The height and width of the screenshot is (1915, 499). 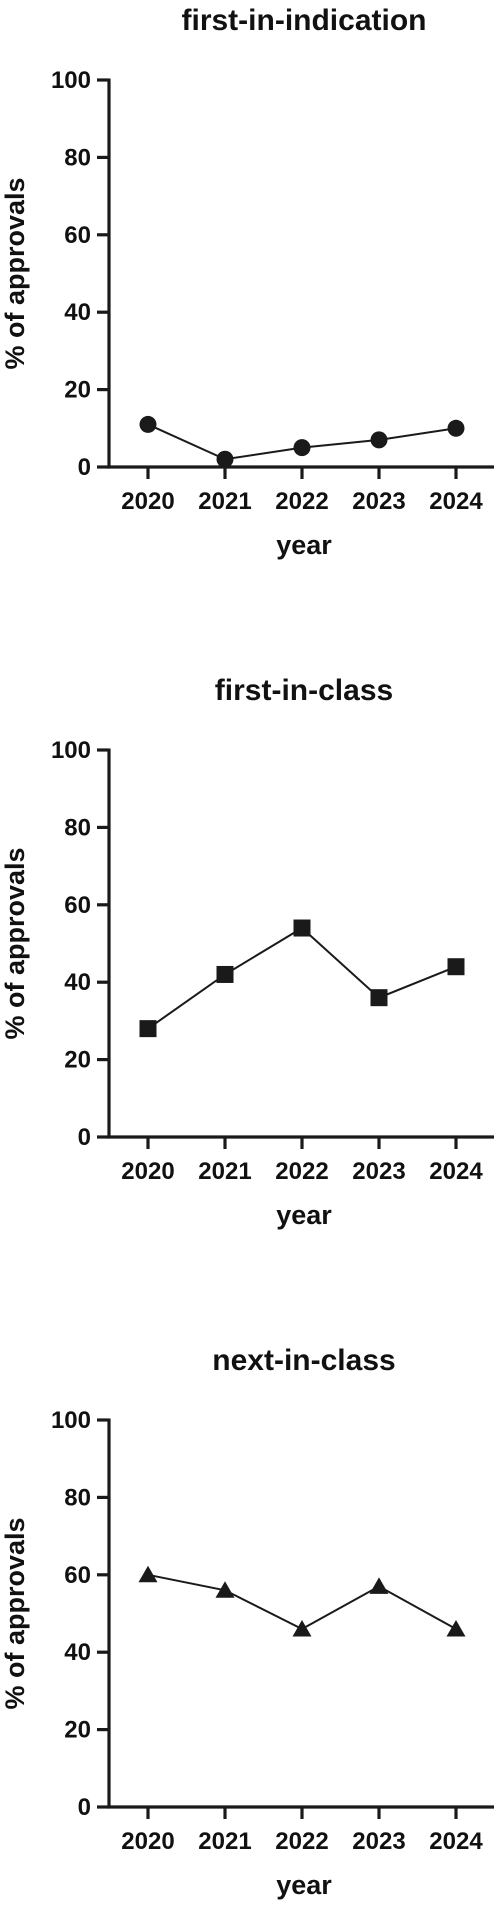 I want to click on chart-title: first-in-class, so click(x=304, y=690).